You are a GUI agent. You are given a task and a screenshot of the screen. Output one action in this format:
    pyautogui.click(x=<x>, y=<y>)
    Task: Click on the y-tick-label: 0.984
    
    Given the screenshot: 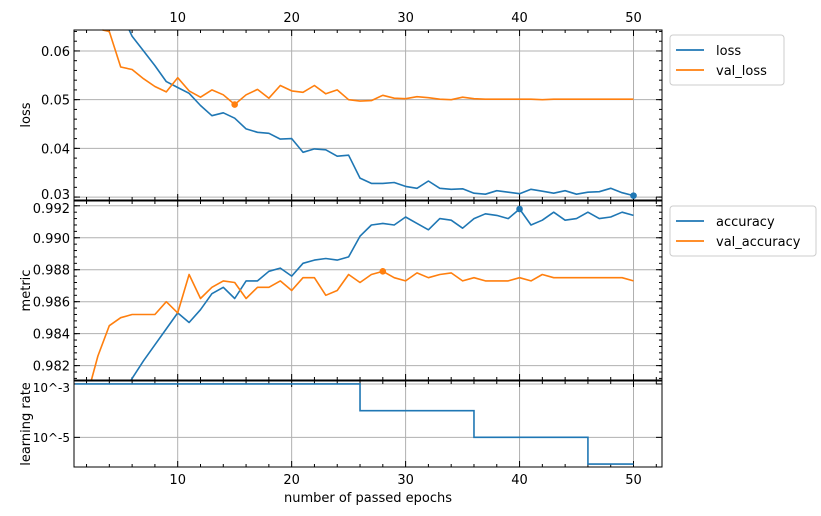 What is the action you would take?
    pyautogui.click(x=51, y=335)
    